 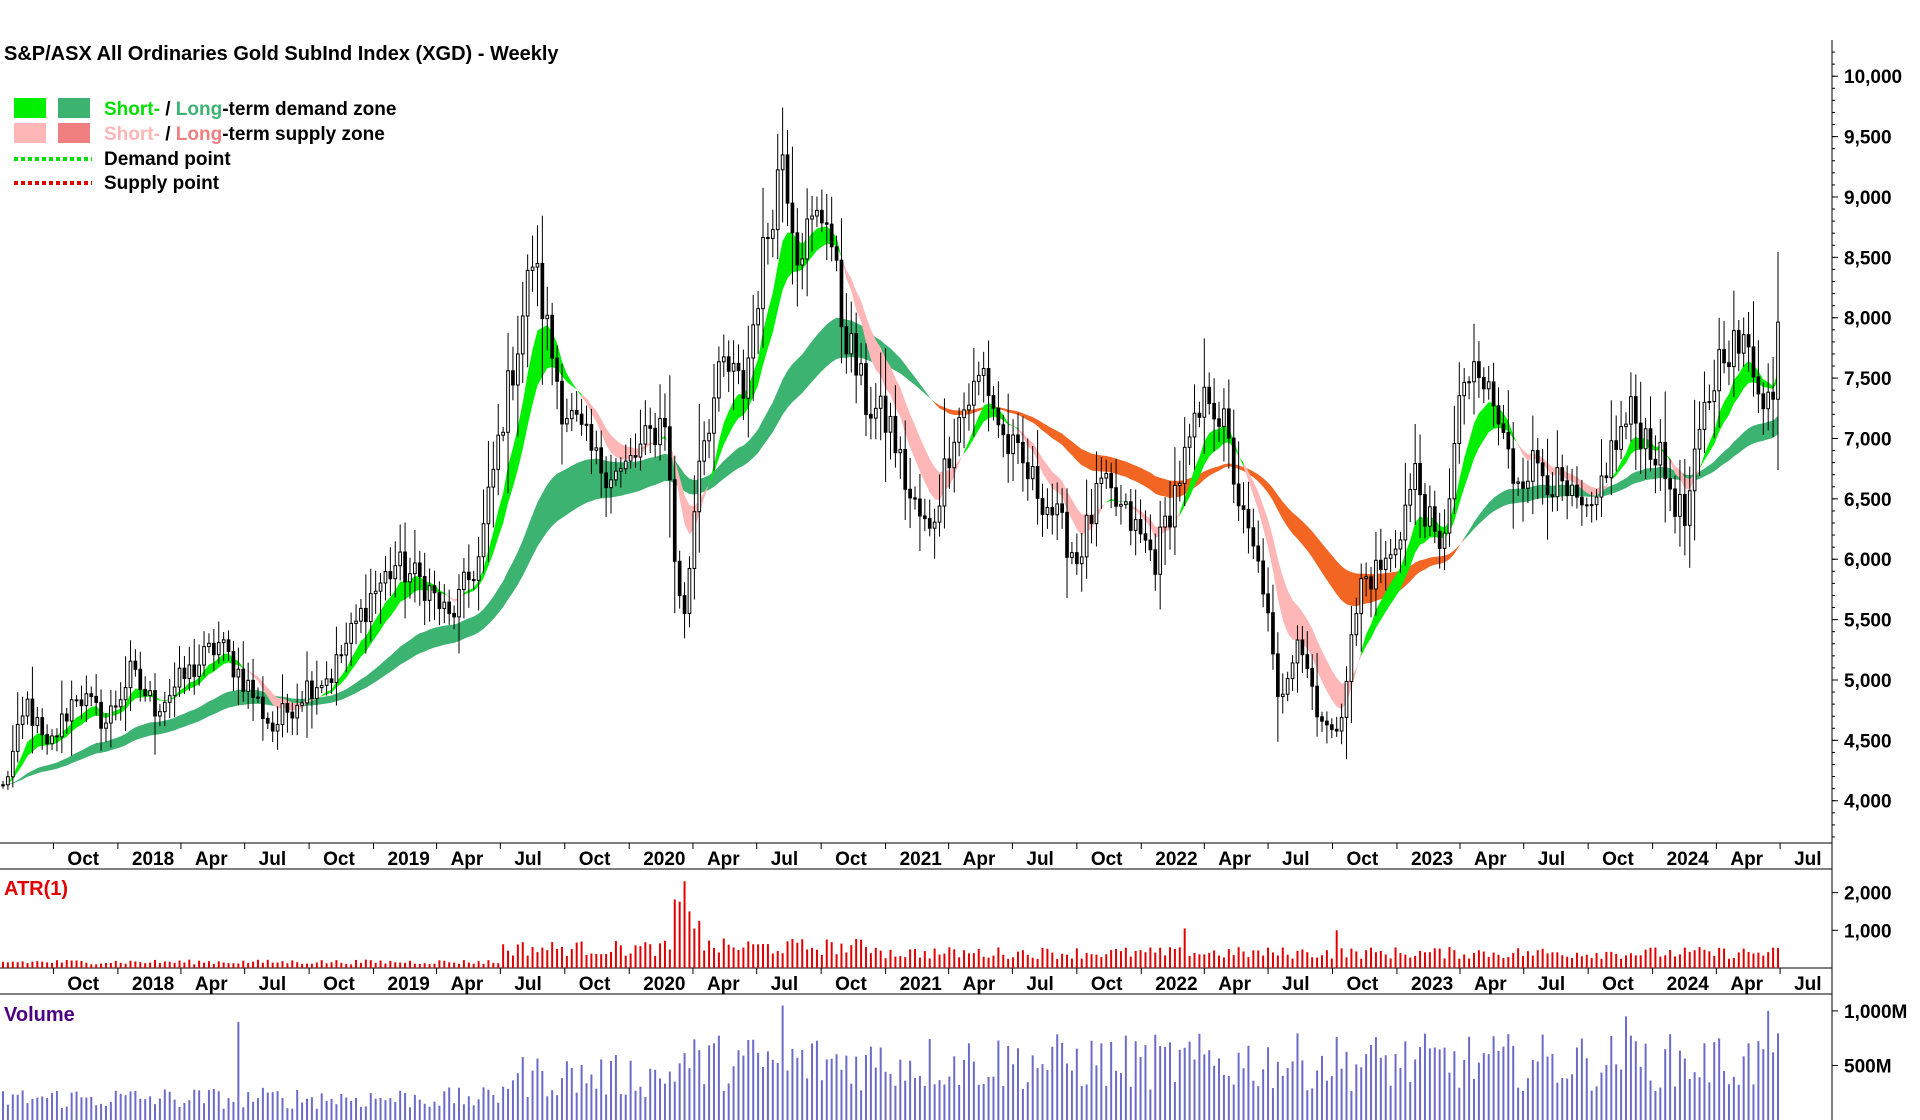 I want to click on legend-demand-zone: Short- / Long-term demand zone, so click(x=250, y=109).